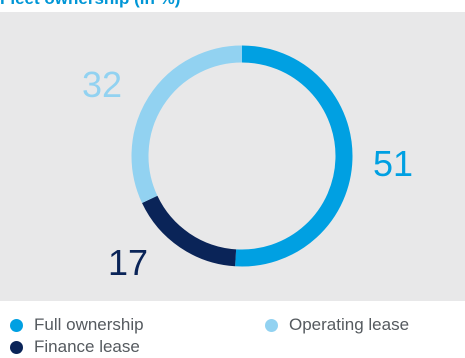  What do you see at coordinates (87, 346) in the screenshot?
I see `legend-label-finance-lease: Finance lease` at bounding box center [87, 346].